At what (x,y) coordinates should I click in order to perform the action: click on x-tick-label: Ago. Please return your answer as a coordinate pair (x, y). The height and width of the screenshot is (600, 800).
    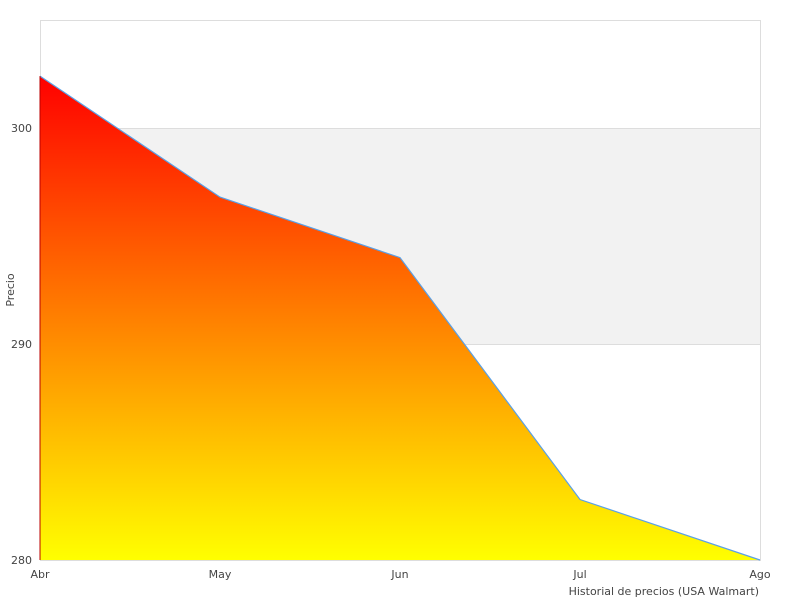
    Looking at the image, I should click on (760, 574).